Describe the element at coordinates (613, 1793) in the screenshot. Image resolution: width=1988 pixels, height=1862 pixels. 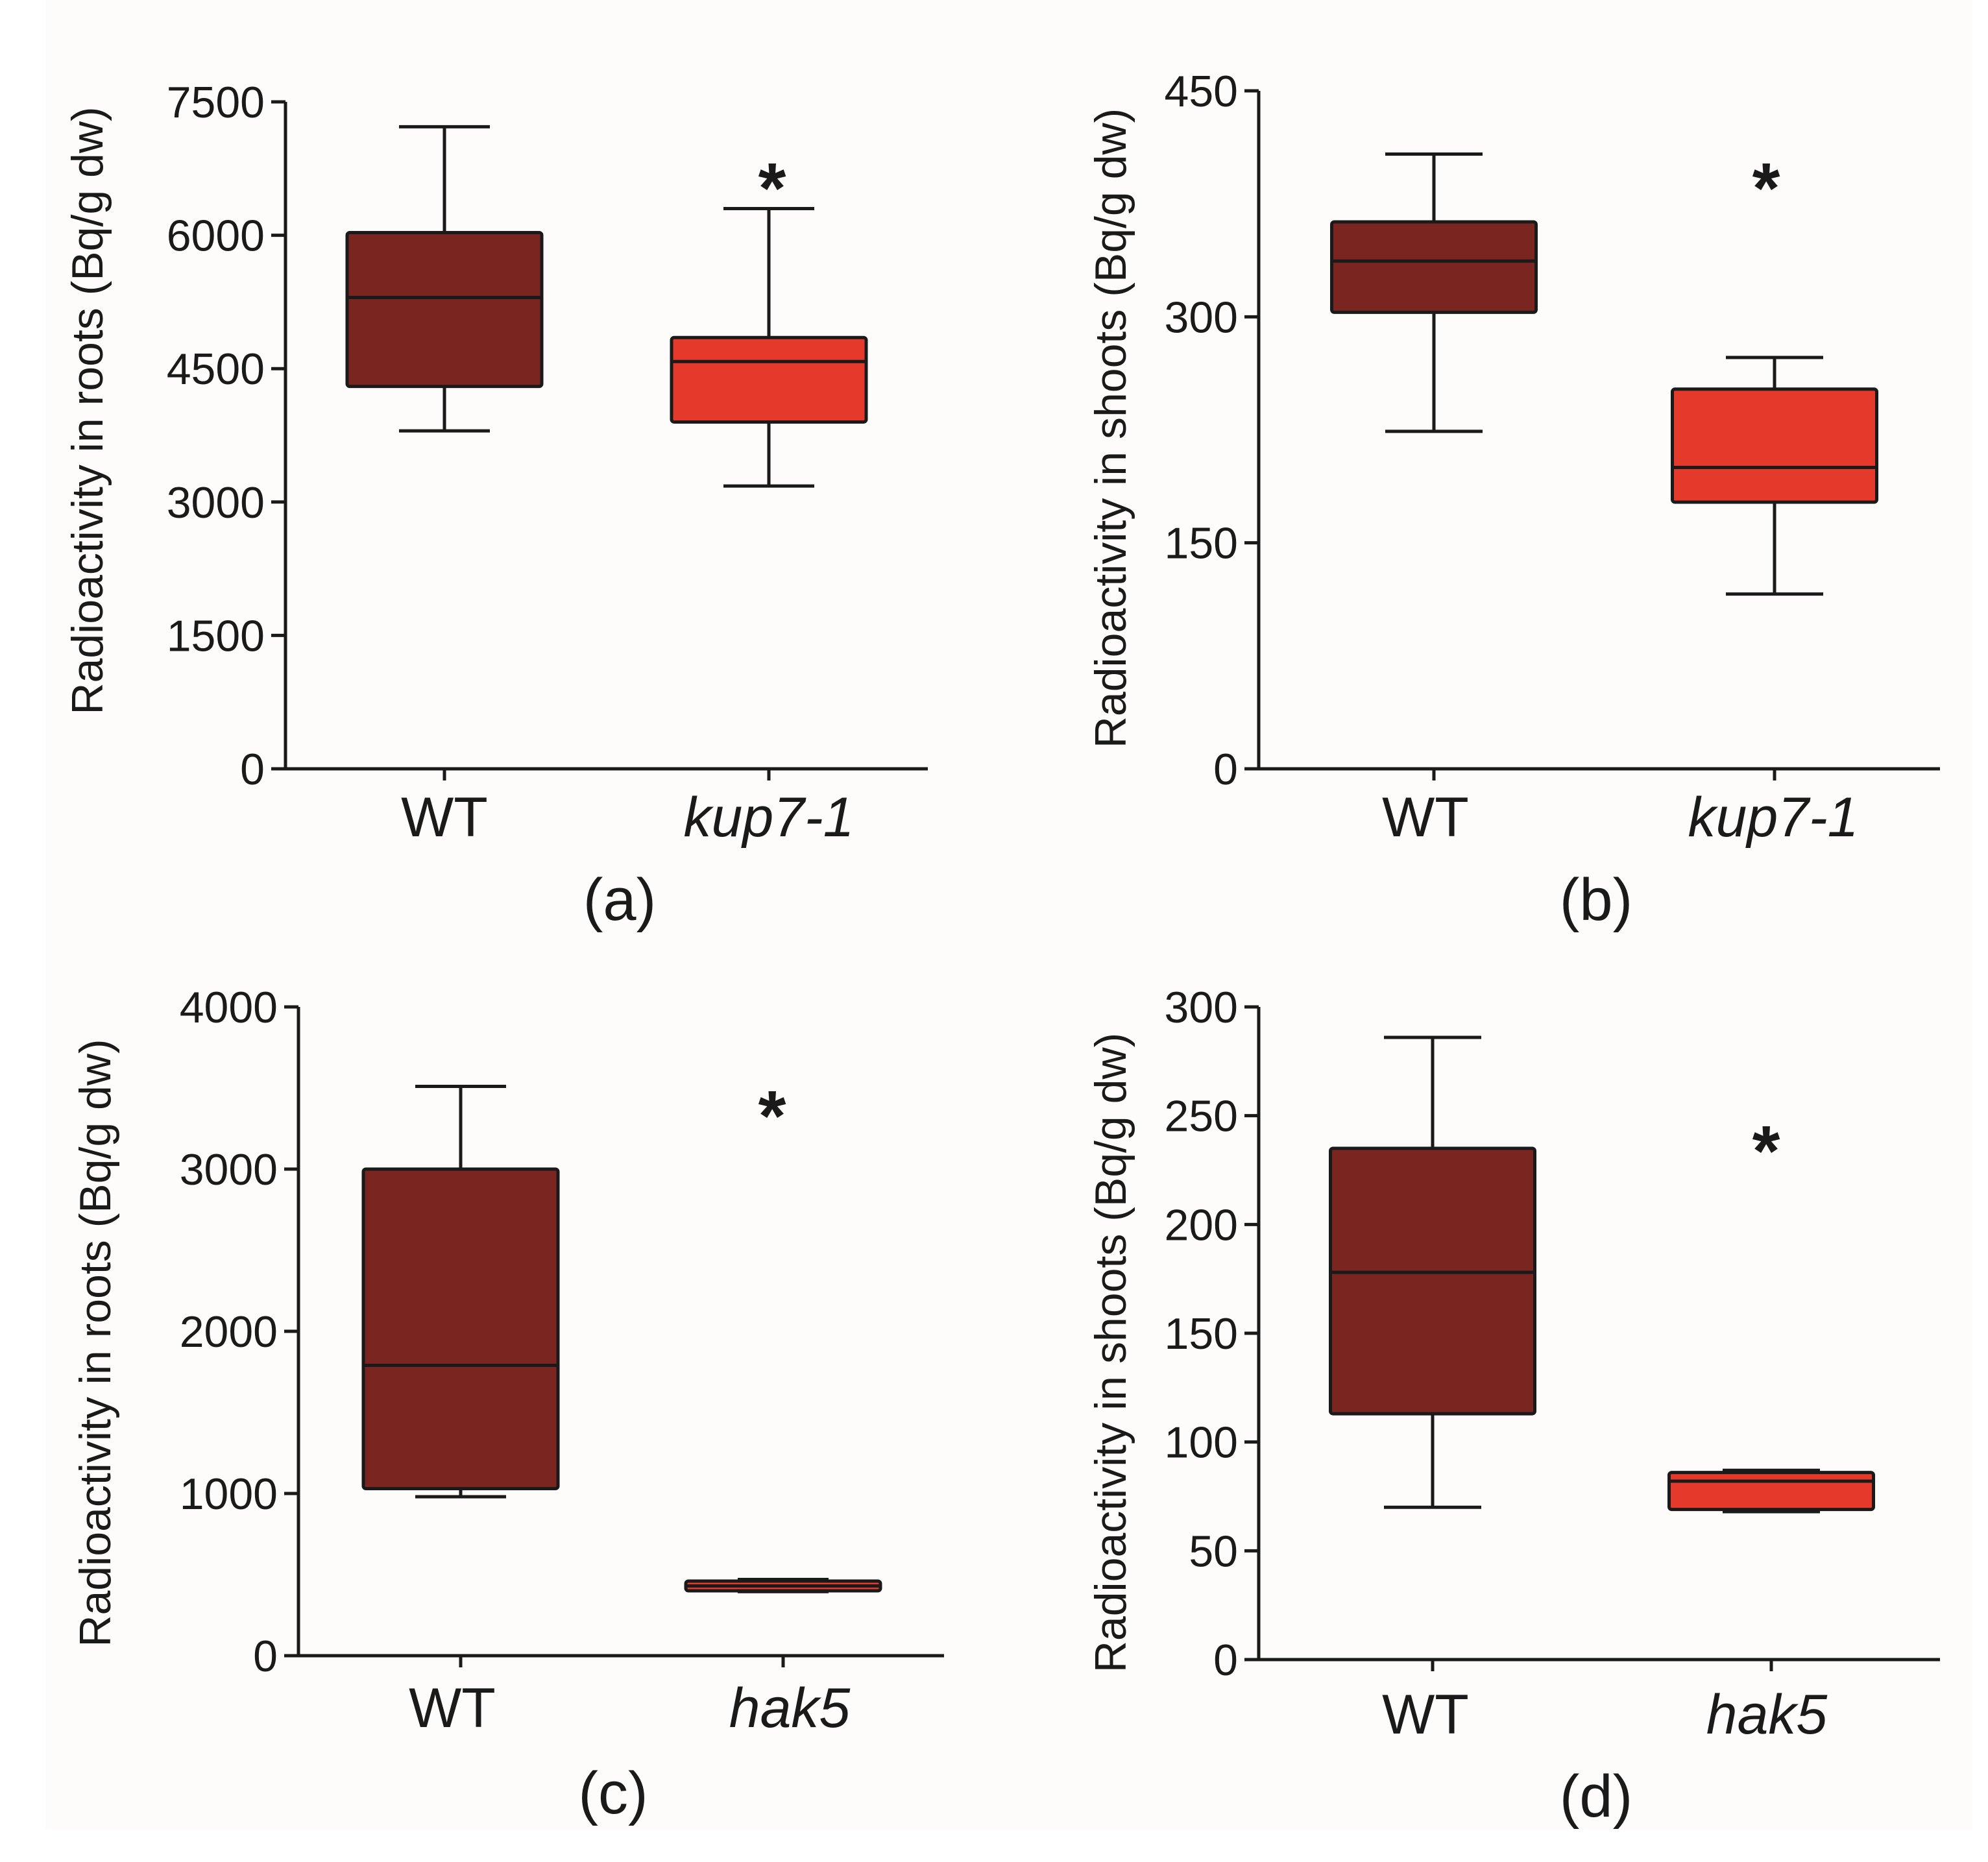
I see `panel-label: (c)` at that location.